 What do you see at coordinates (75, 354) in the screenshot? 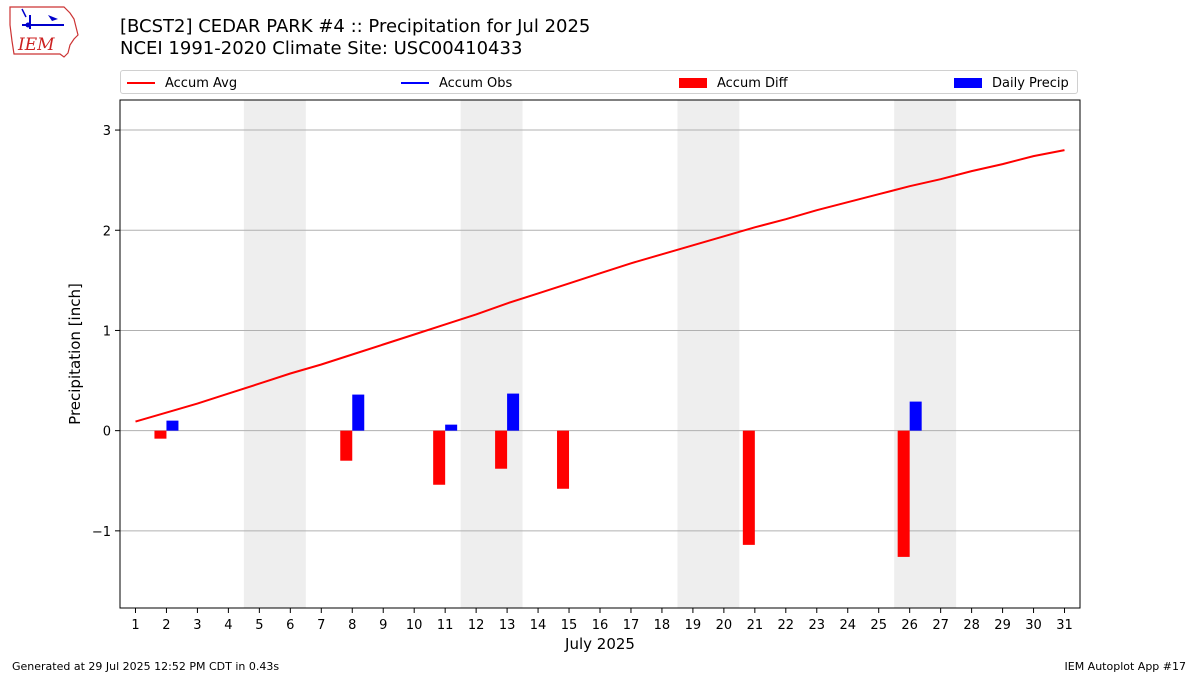
I see `y-axis-label: Precipitation [inch]` at bounding box center [75, 354].